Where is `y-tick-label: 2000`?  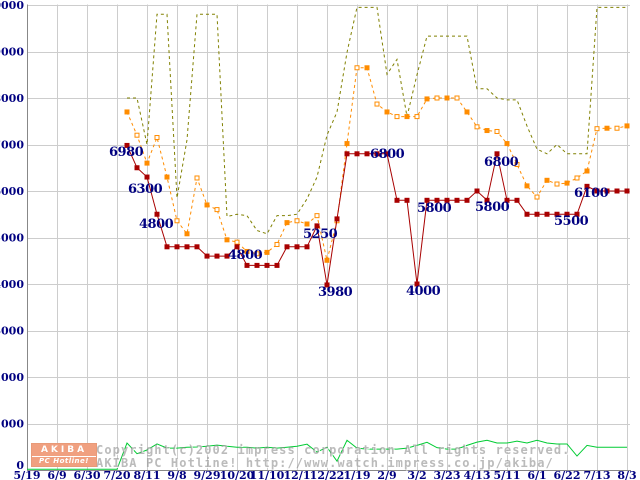 y-tick-label: 2000 is located at coordinates (12, 377).